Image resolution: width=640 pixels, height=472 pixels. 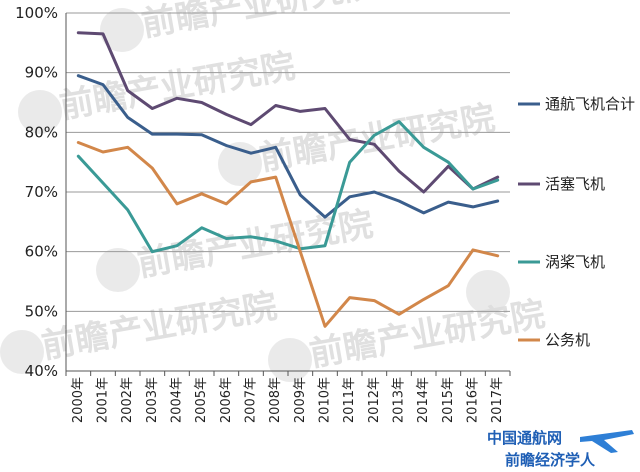 I want to click on y-tick-label: 70%, so click(x=41, y=192).